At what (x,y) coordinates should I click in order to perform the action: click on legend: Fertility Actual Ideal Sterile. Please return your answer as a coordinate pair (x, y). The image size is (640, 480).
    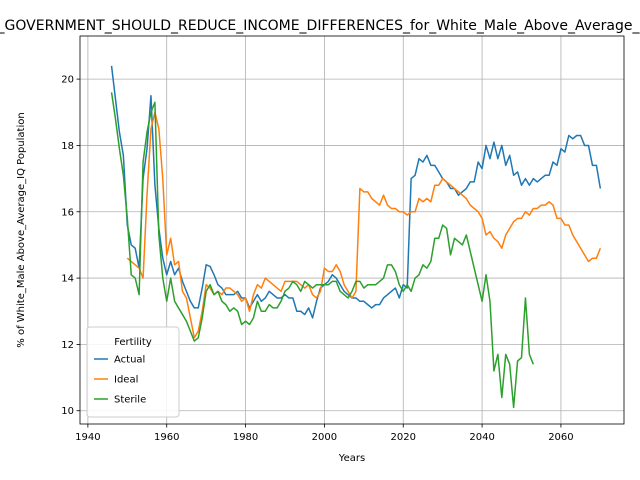
    Looking at the image, I should click on (133, 372).